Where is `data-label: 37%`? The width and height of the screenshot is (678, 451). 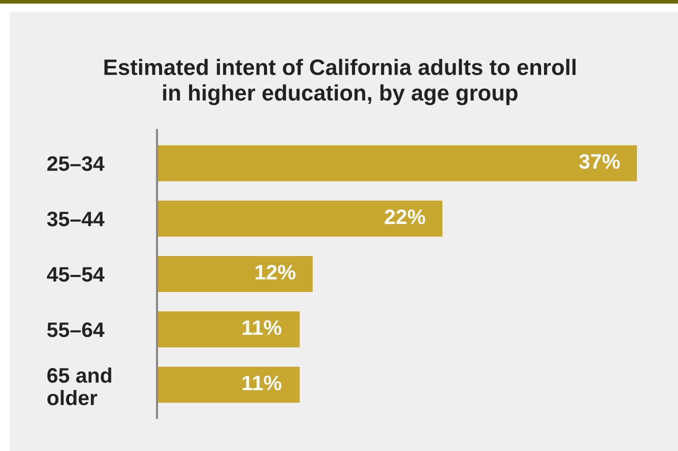 data-label: 37% is located at coordinates (599, 161).